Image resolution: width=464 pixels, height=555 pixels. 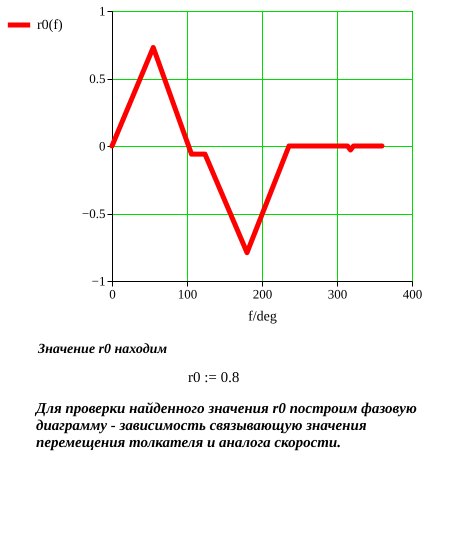 What do you see at coordinates (102, 146) in the screenshot?
I see `y-tick-label: 0` at bounding box center [102, 146].